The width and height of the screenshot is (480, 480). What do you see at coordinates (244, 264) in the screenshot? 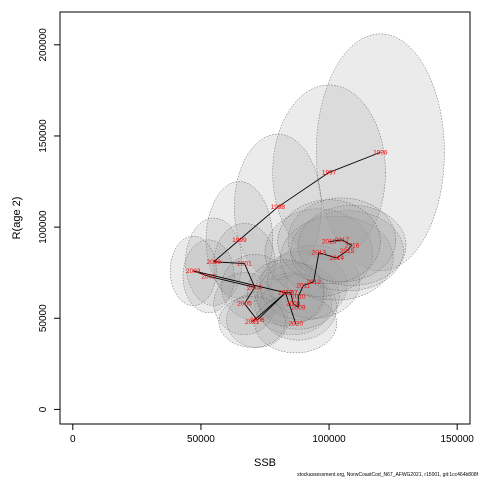
I see `year-label-2001: 2001` at bounding box center [244, 264].